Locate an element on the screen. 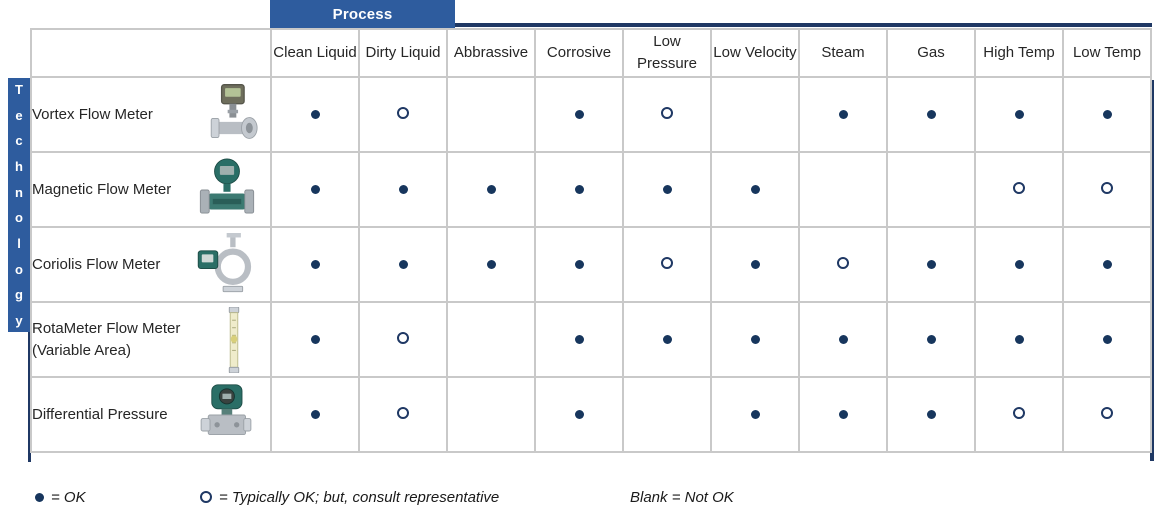  row-label-4: Differential Pressure is located at coordinates (151, 414).